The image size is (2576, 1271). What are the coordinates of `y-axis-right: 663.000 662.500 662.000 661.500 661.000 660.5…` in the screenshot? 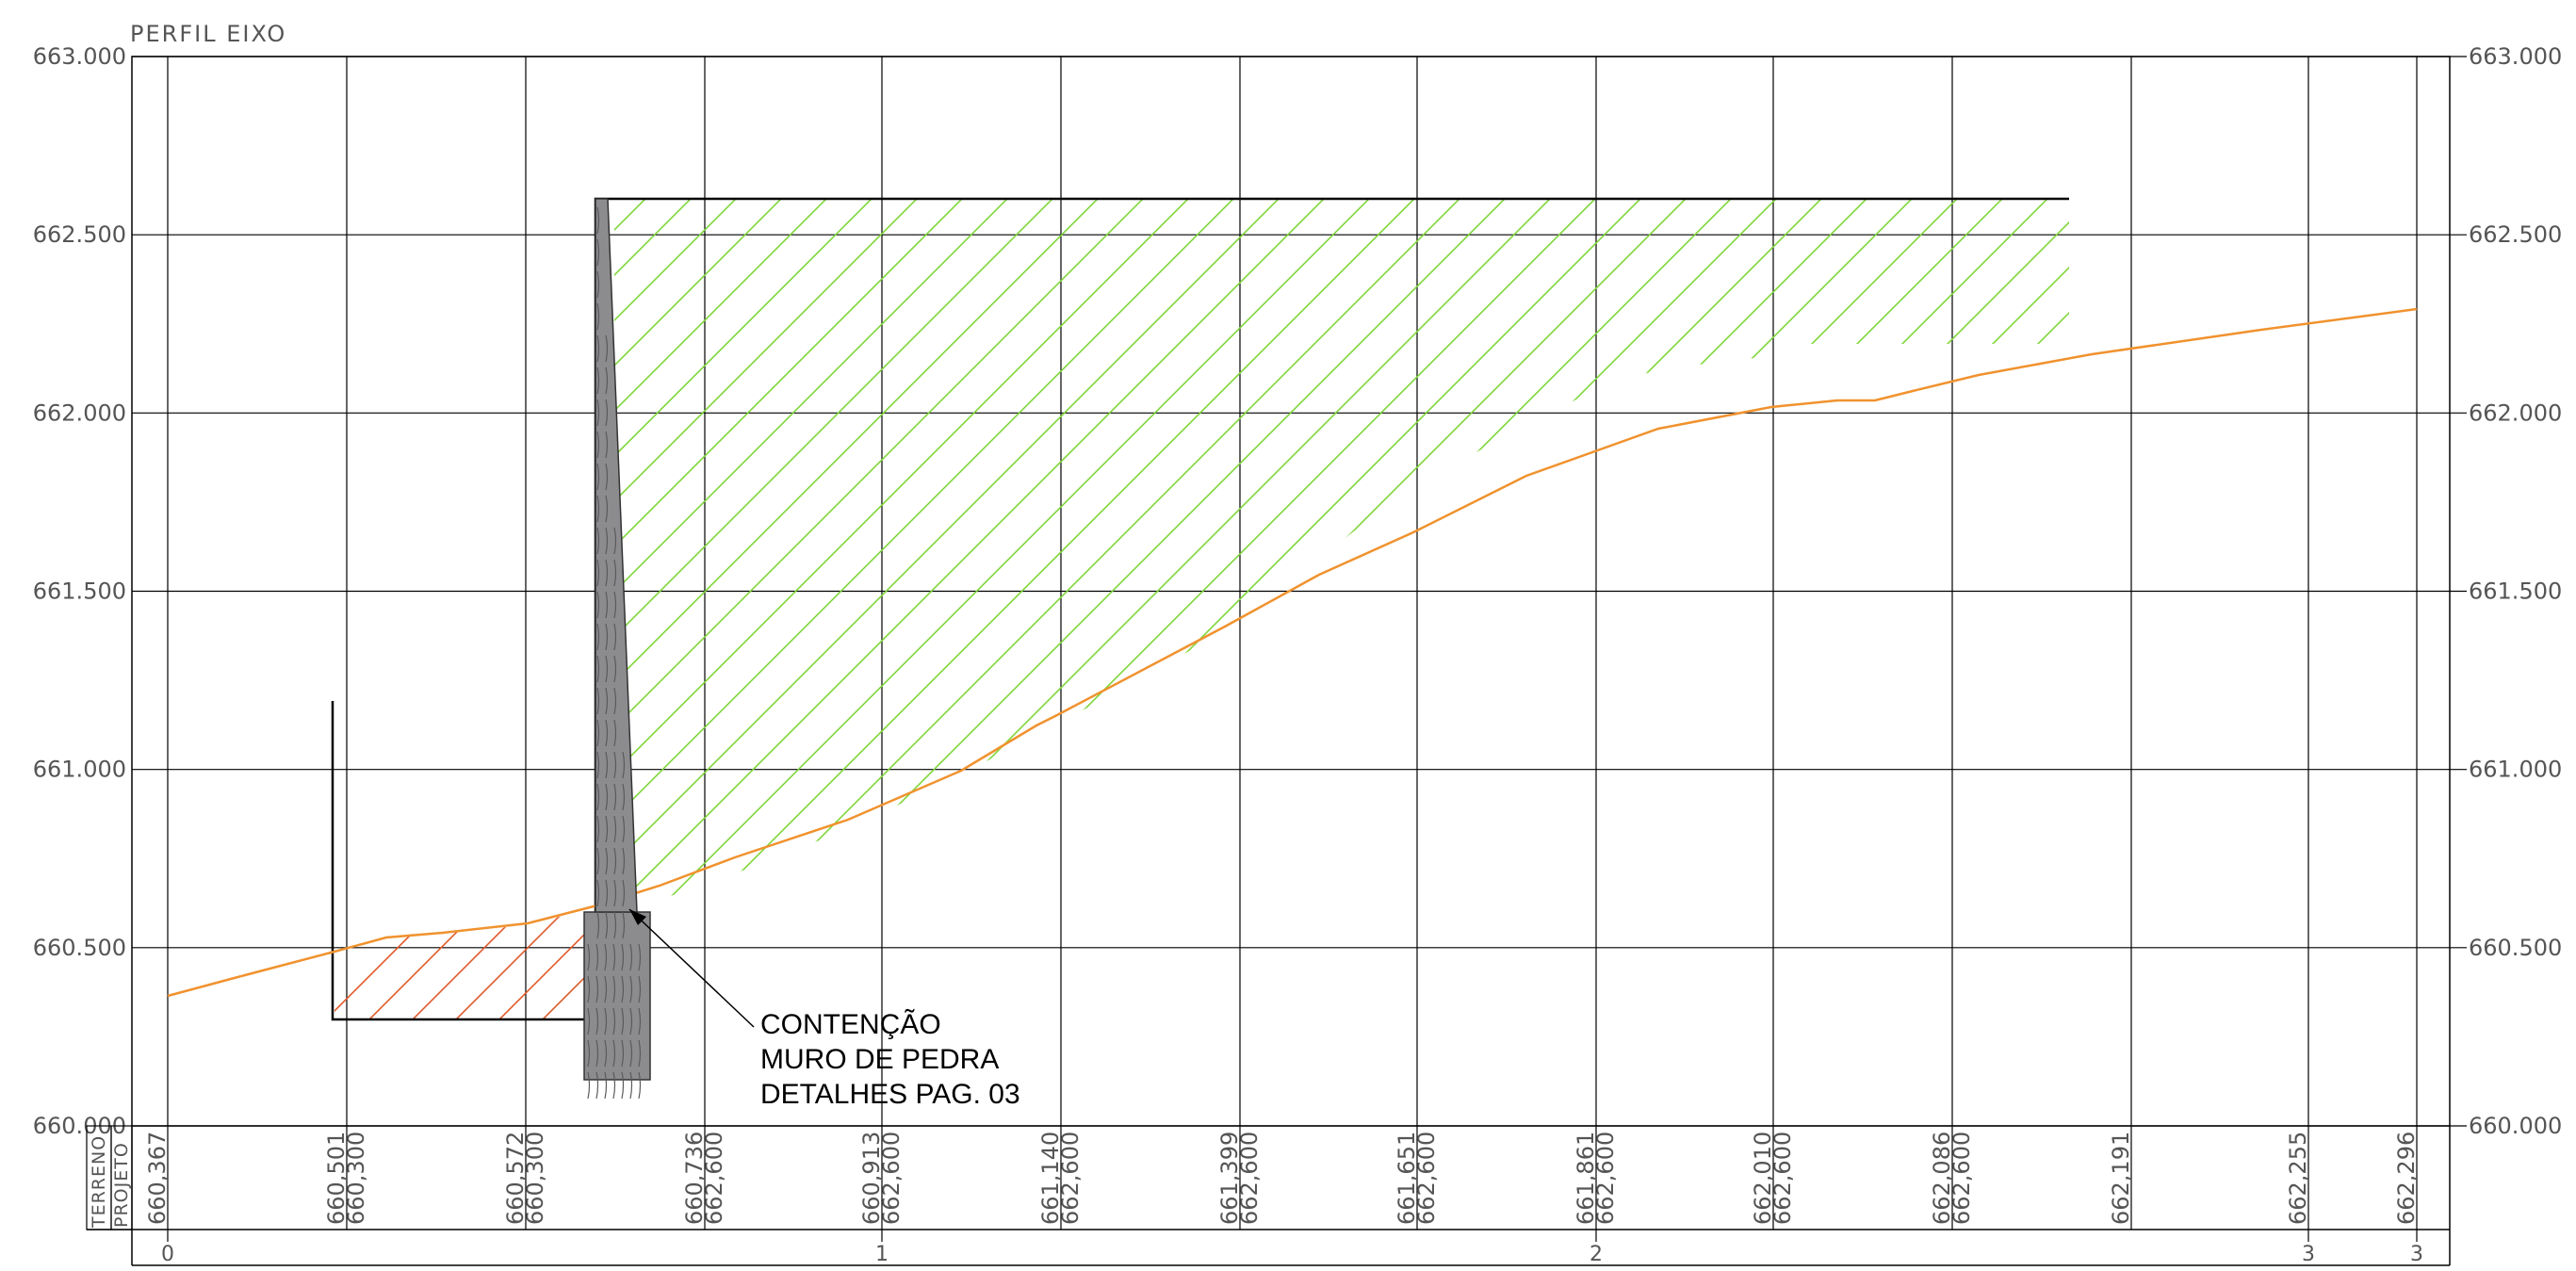 It's located at (2515, 591).